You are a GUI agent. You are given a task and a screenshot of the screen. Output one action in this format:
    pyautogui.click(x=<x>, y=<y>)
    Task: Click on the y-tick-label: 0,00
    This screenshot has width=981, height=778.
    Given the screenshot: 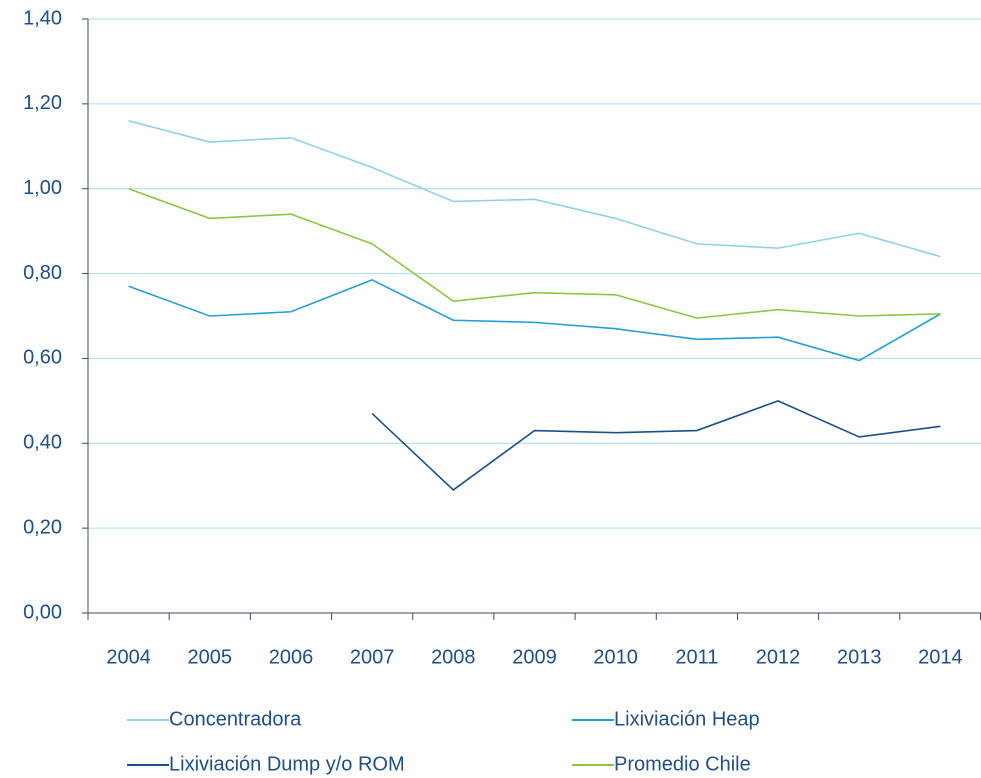 What is the action you would take?
    pyautogui.click(x=42, y=612)
    